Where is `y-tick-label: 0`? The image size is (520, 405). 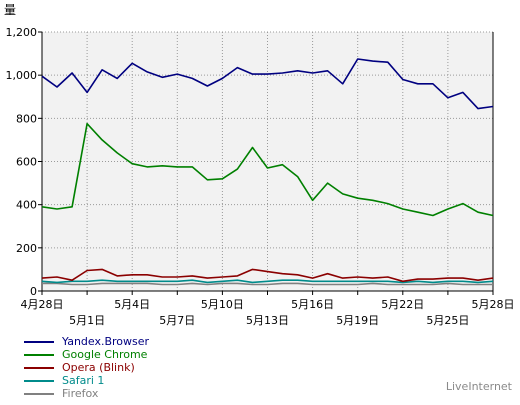 y-tick-label: 0 is located at coordinates (33, 291).